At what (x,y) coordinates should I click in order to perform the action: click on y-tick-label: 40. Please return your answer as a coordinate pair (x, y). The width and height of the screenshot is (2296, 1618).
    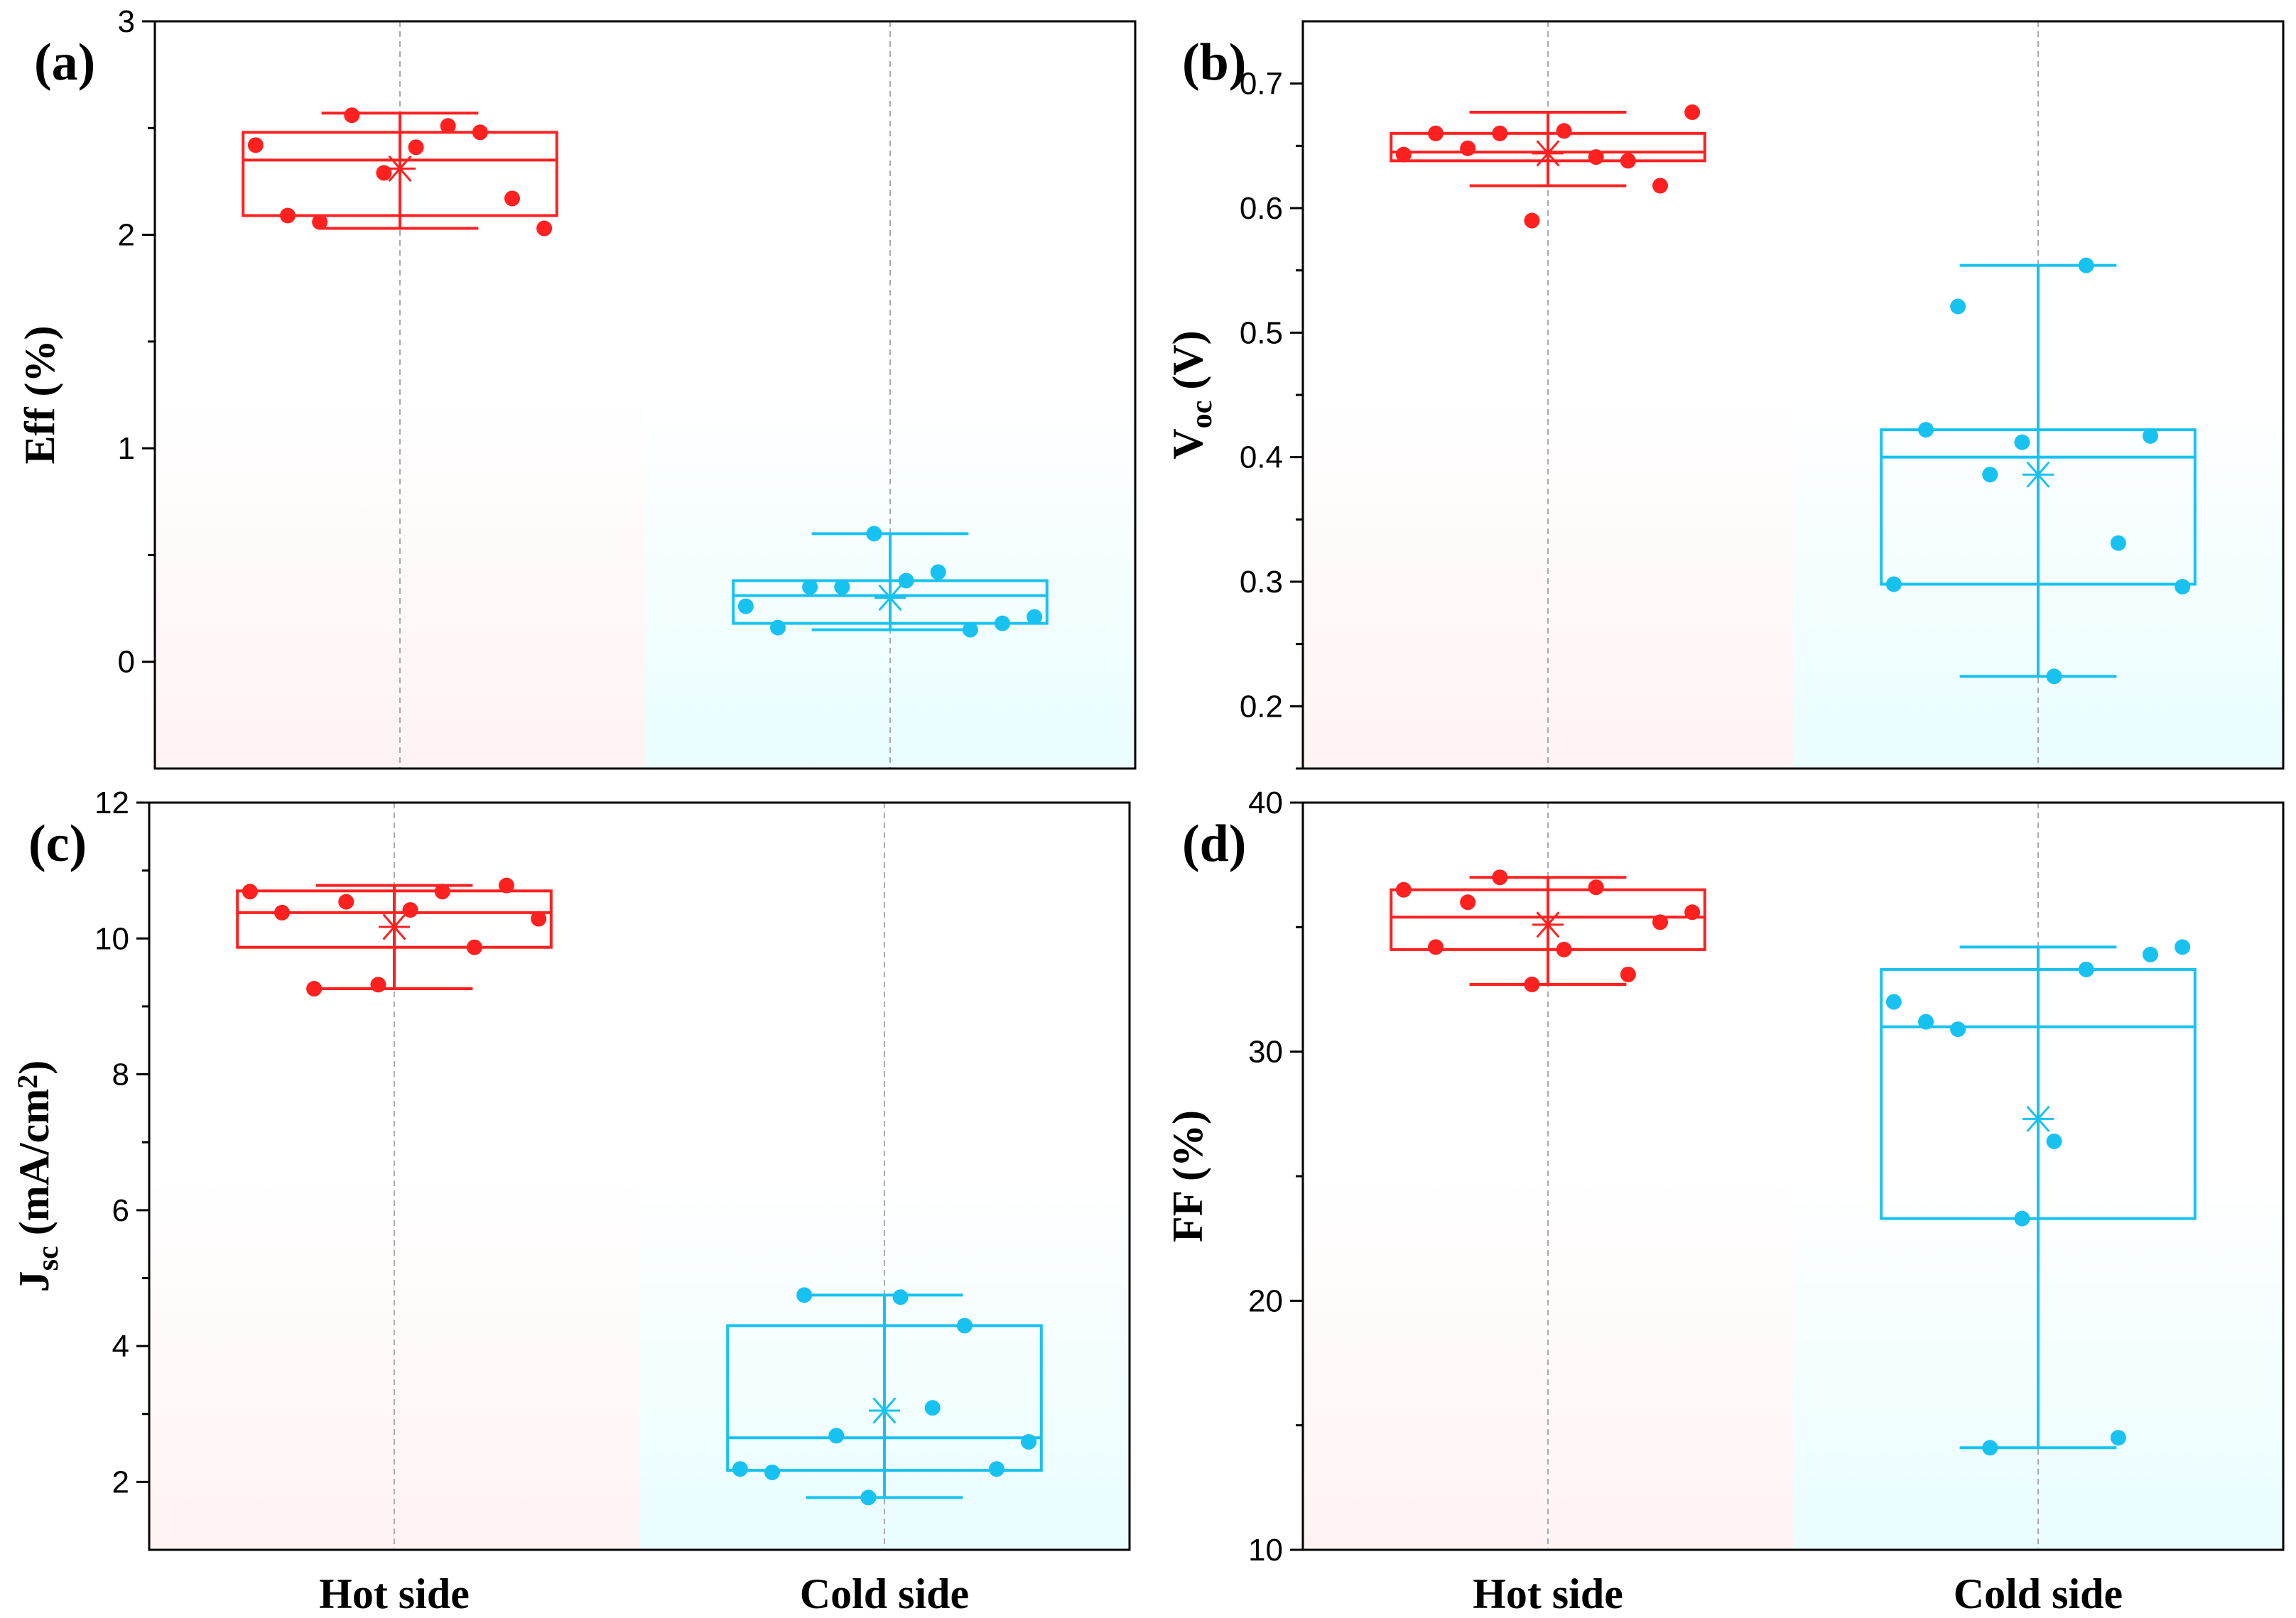
    Looking at the image, I should click on (1265, 803).